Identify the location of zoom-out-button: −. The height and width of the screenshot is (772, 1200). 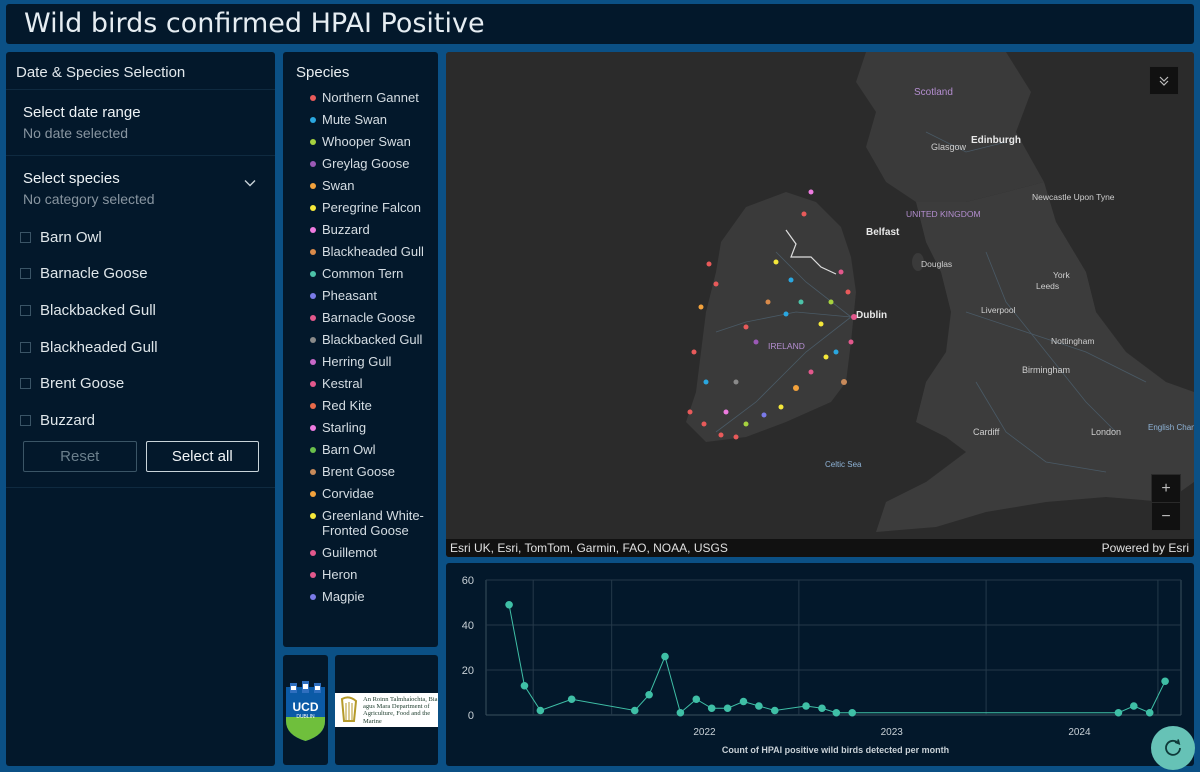
(1166, 516).